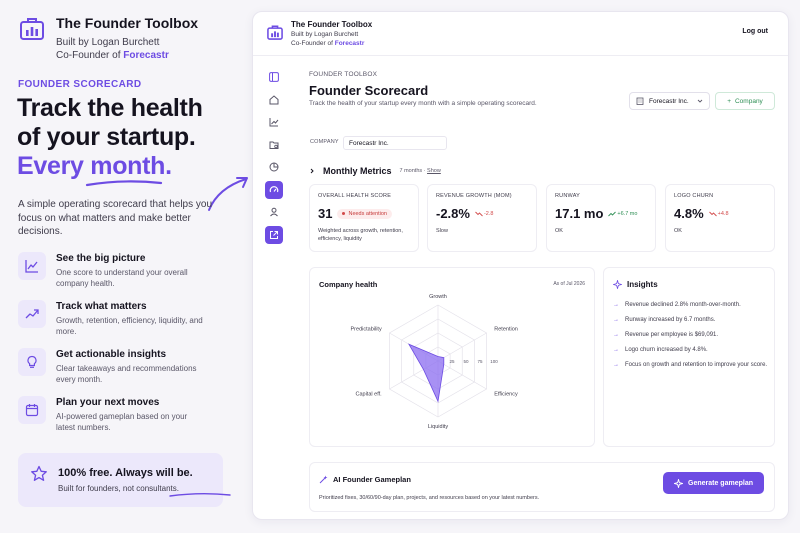 The width and height of the screenshot is (800, 533). I want to click on chart-icon, so click(274, 122).